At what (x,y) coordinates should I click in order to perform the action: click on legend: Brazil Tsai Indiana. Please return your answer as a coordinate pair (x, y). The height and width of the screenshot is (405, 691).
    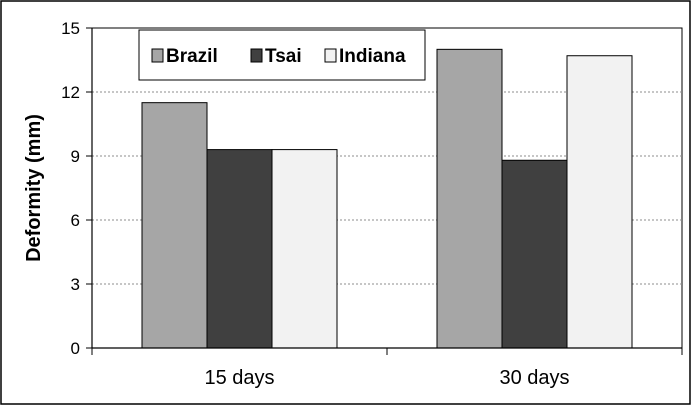
    Looking at the image, I should click on (282, 55).